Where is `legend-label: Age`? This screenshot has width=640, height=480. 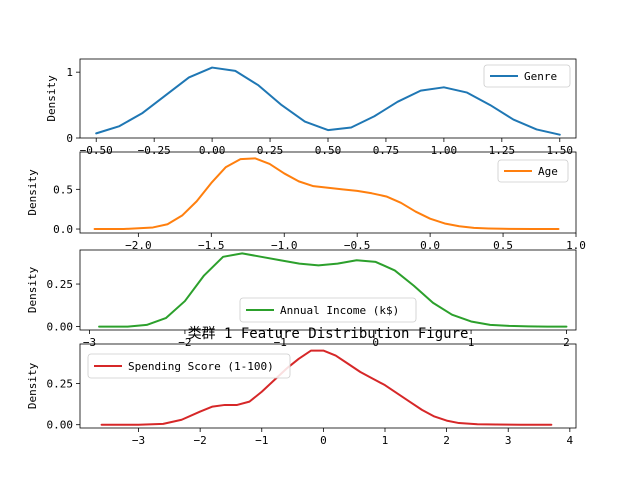 legend-label: Age is located at coordinates (548, 171).